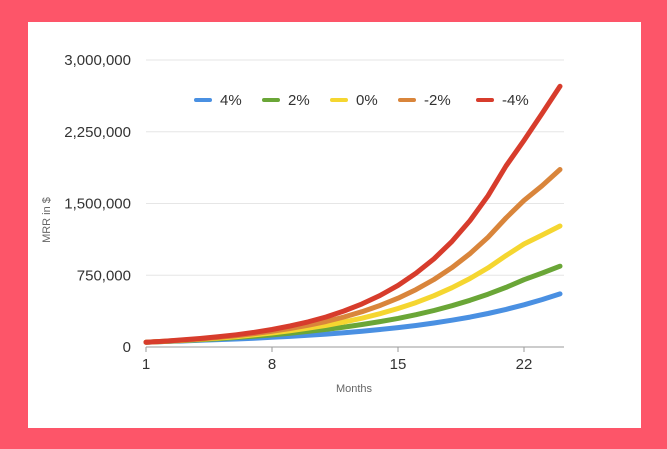 The width and height of the screenshot is (667, 449). I want to click on y-axis-ticks: 0 750,000 1,500,000 2,250,000 3,000,000, so click(97, 204).